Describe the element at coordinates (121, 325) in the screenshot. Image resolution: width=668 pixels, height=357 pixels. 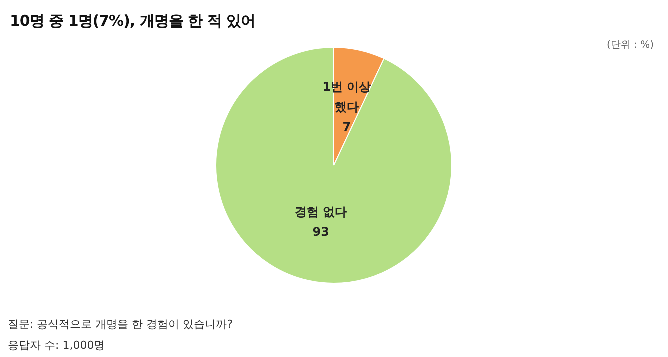
I see `text: 질문: 공식적으로 개명을 한 경험이 있습니까?` at that location.